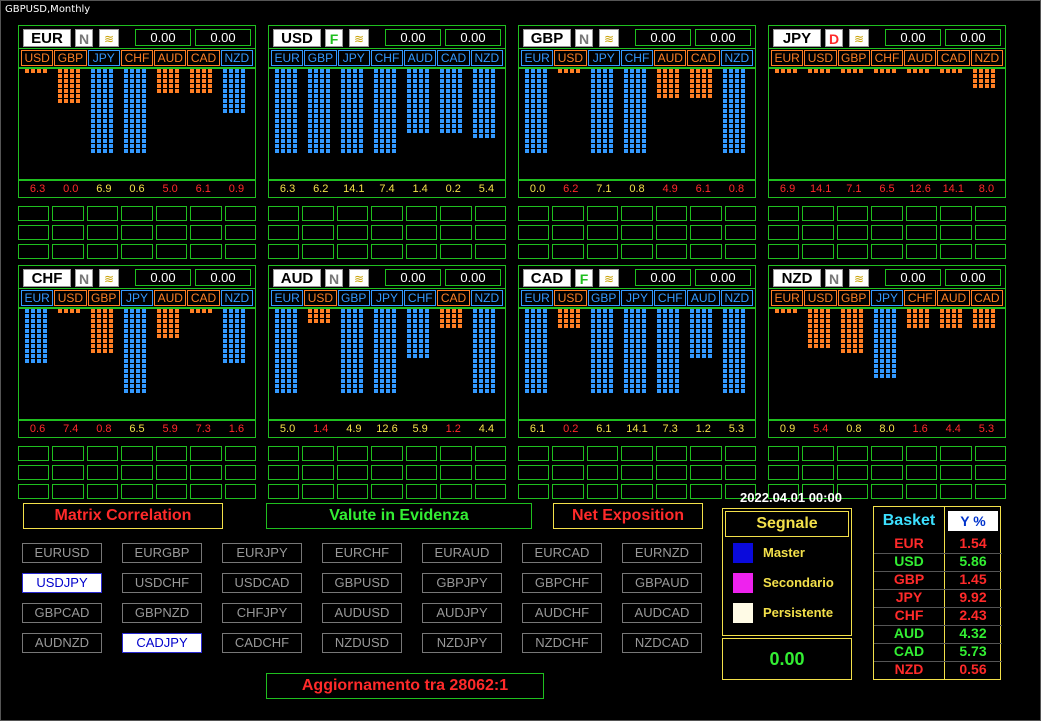 The image size is (1041, 721). What do you see at coordinates (562, 553) in the screenshot?
I see `pair-button-eurcad: EURCAD` at bounding box center [562, 553].